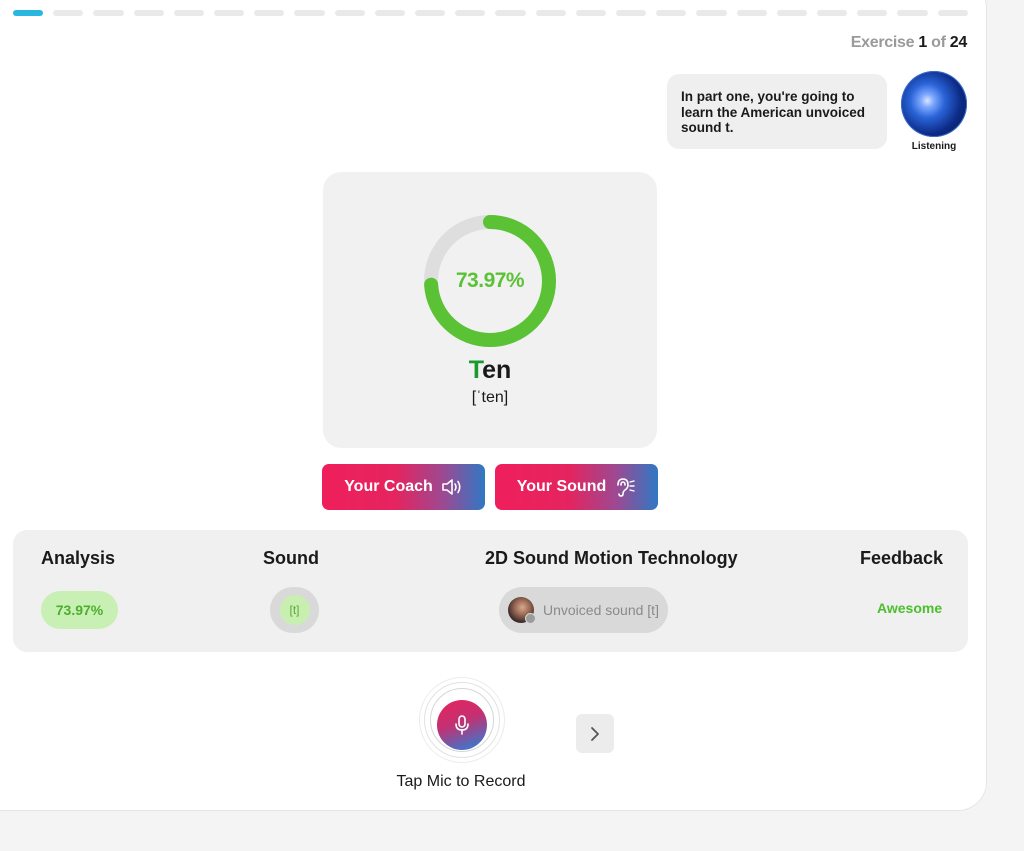 Image resolution: width=1024 pixels, height=851 pixels. Describe the element at coordinates (910, 608) in the screenshot. I see `feedback-value: Awesome` at that location.